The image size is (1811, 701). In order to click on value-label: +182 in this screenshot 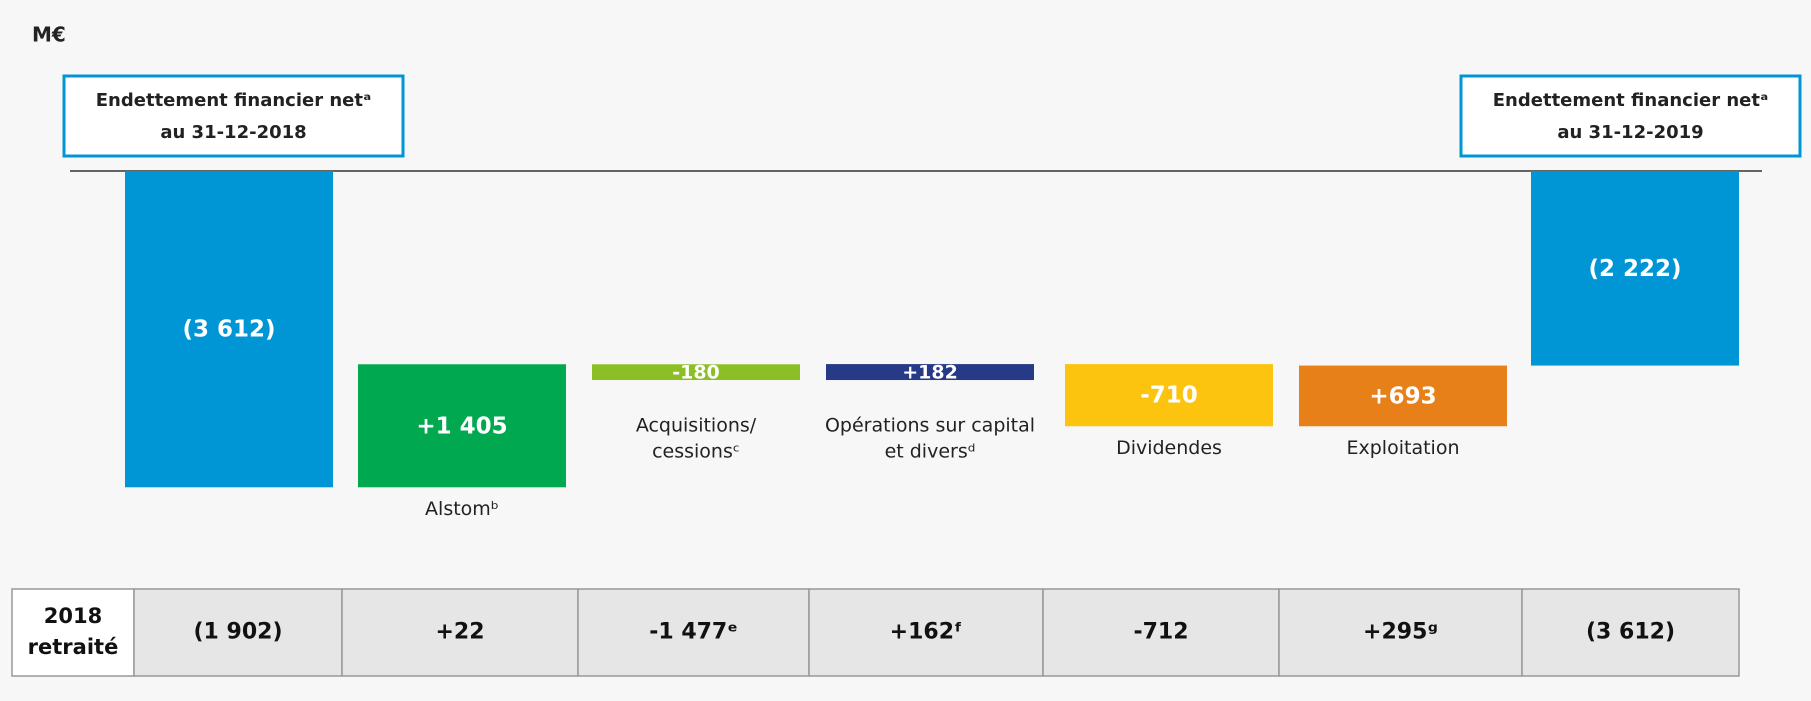, I will do `click(930, 373)`.